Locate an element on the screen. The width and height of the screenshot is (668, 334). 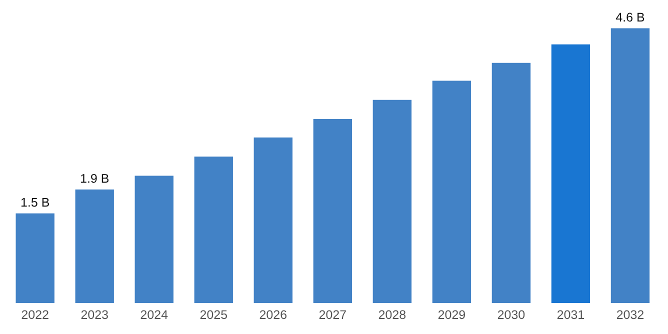
x-tick-label: 2024 is located at coordinates (154, 315).